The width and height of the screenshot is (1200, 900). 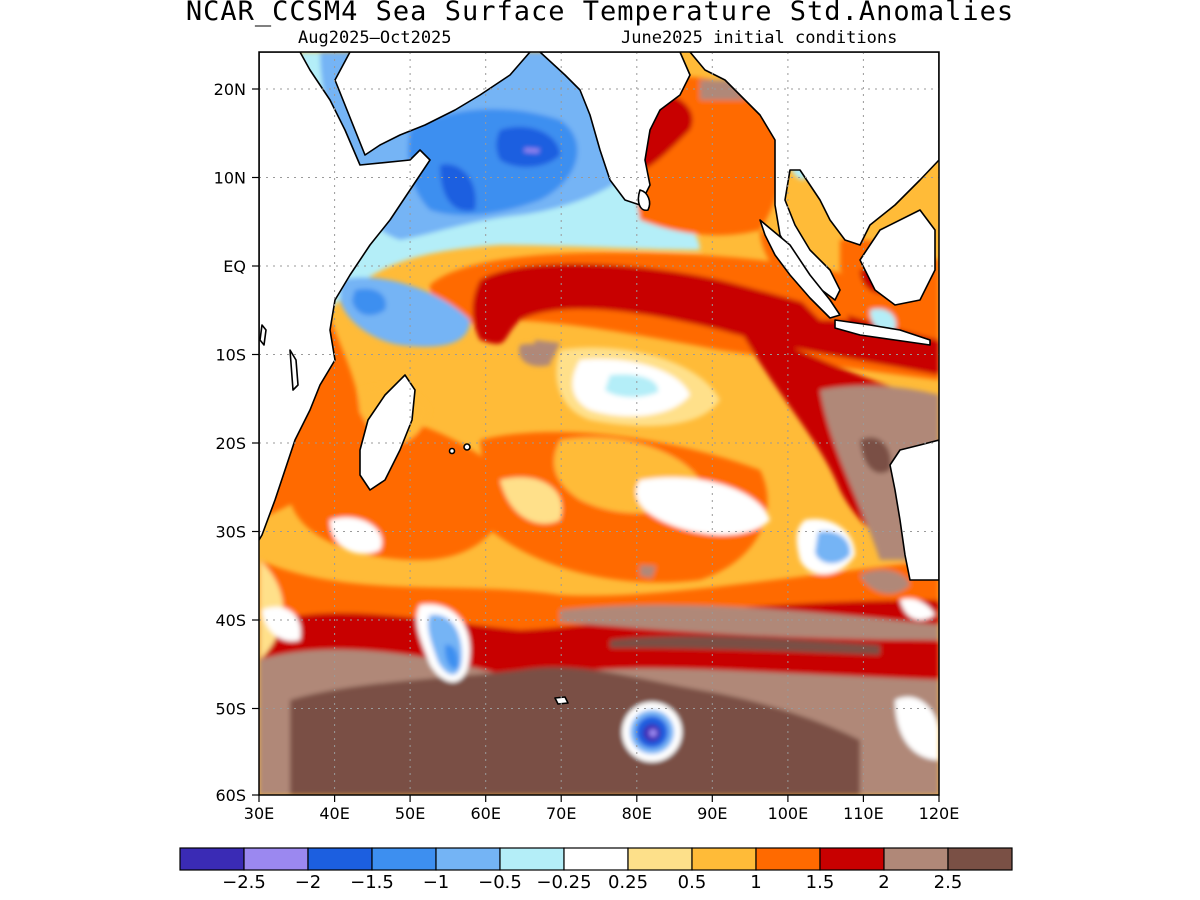 What do you see at coordinates (294, 370) in the screenshot?
I see `land-comoros` at bounding box center [294, 370].